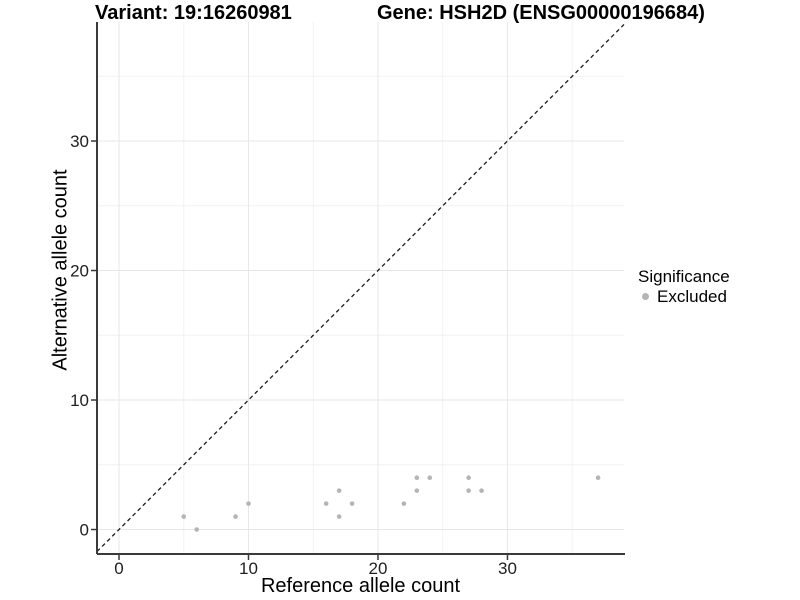 The image size is (800, 600). Describe the element at coordinates (507, 568) in the screenshot. I see `x-tick-label: 30` at that location.